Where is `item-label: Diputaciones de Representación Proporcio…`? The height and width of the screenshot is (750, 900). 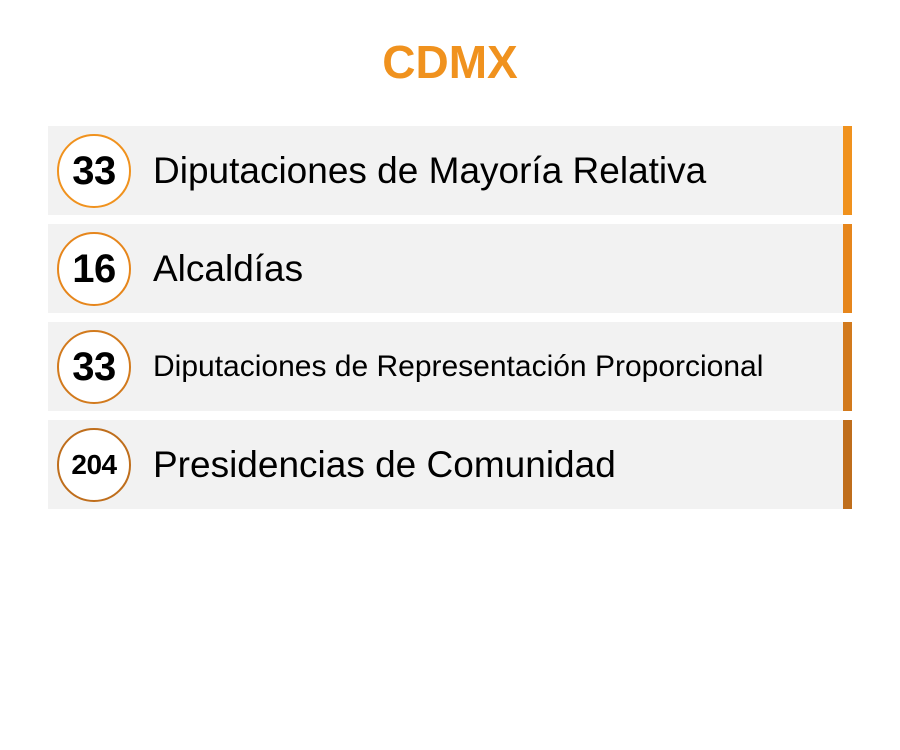 item-label: Diputaciones de Representación Proporcio… is located at coordinates (458, 366).